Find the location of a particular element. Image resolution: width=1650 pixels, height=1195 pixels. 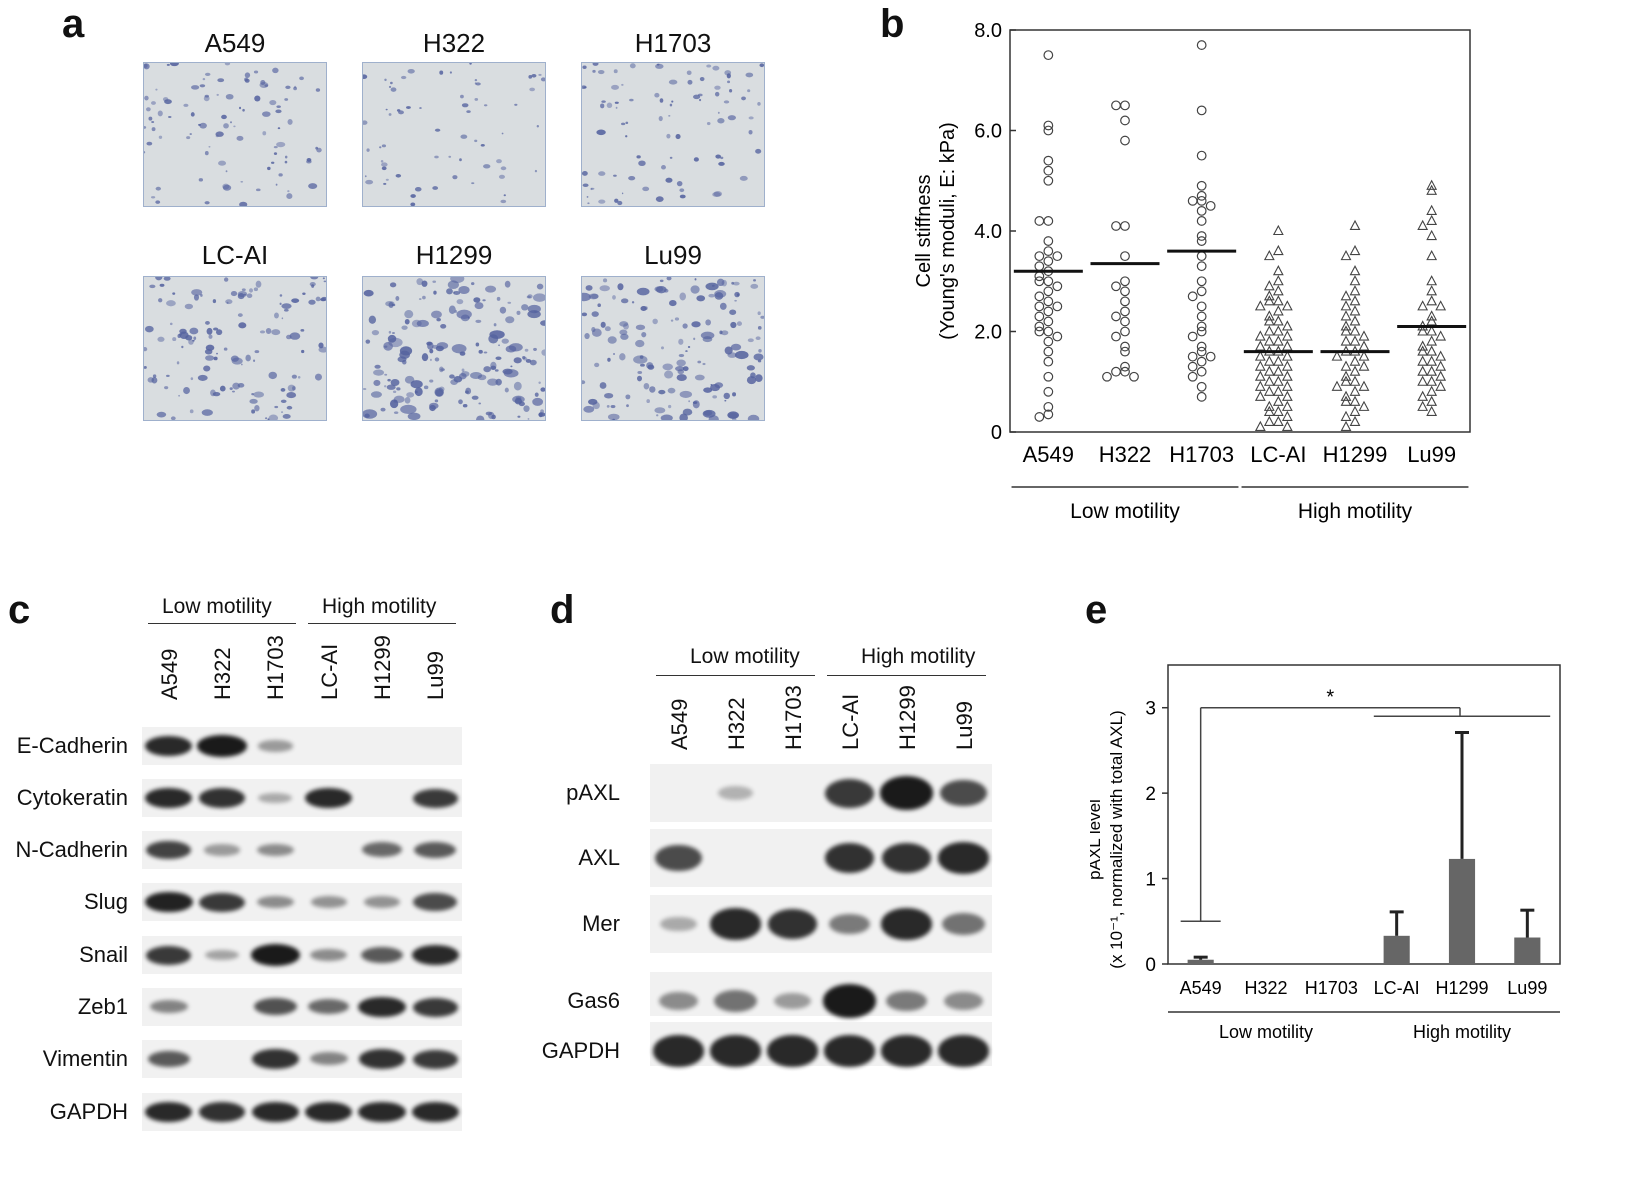

cell-stain-pattern is located at coordinates (454, 348).